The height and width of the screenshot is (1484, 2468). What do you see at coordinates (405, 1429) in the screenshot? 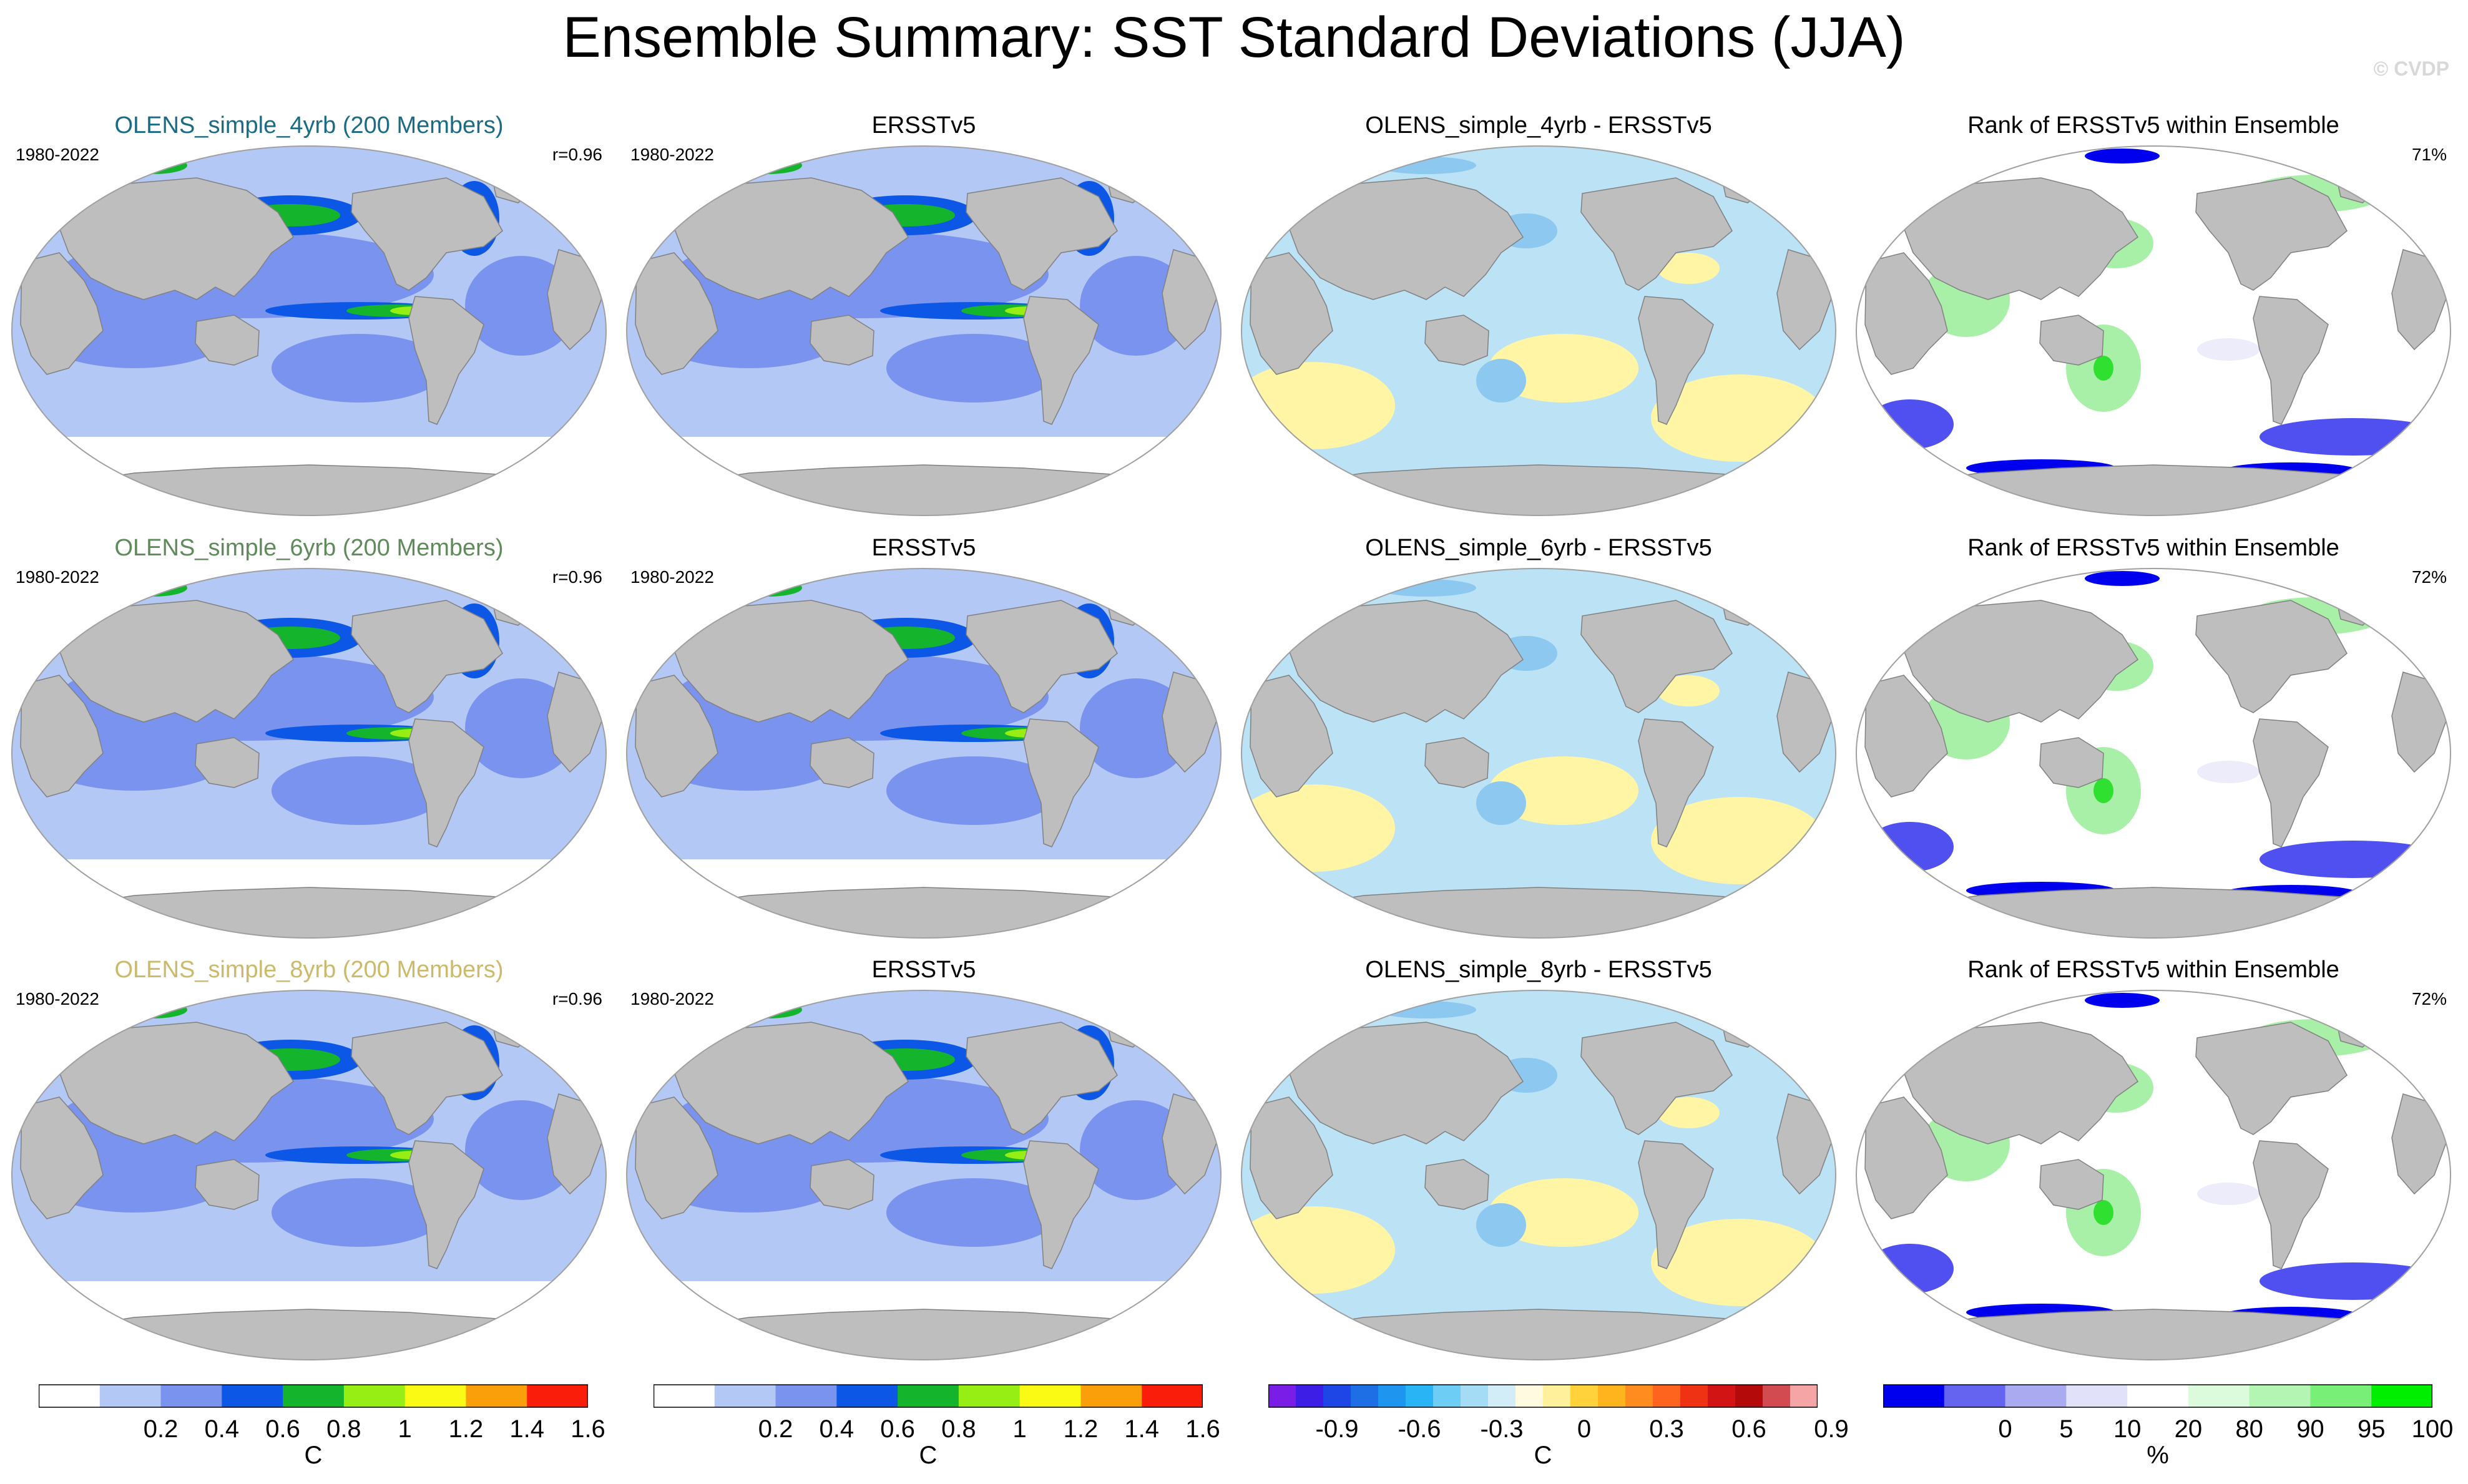
I see `colorbar-tick-label: 1` at bounding box center [405, 1429].